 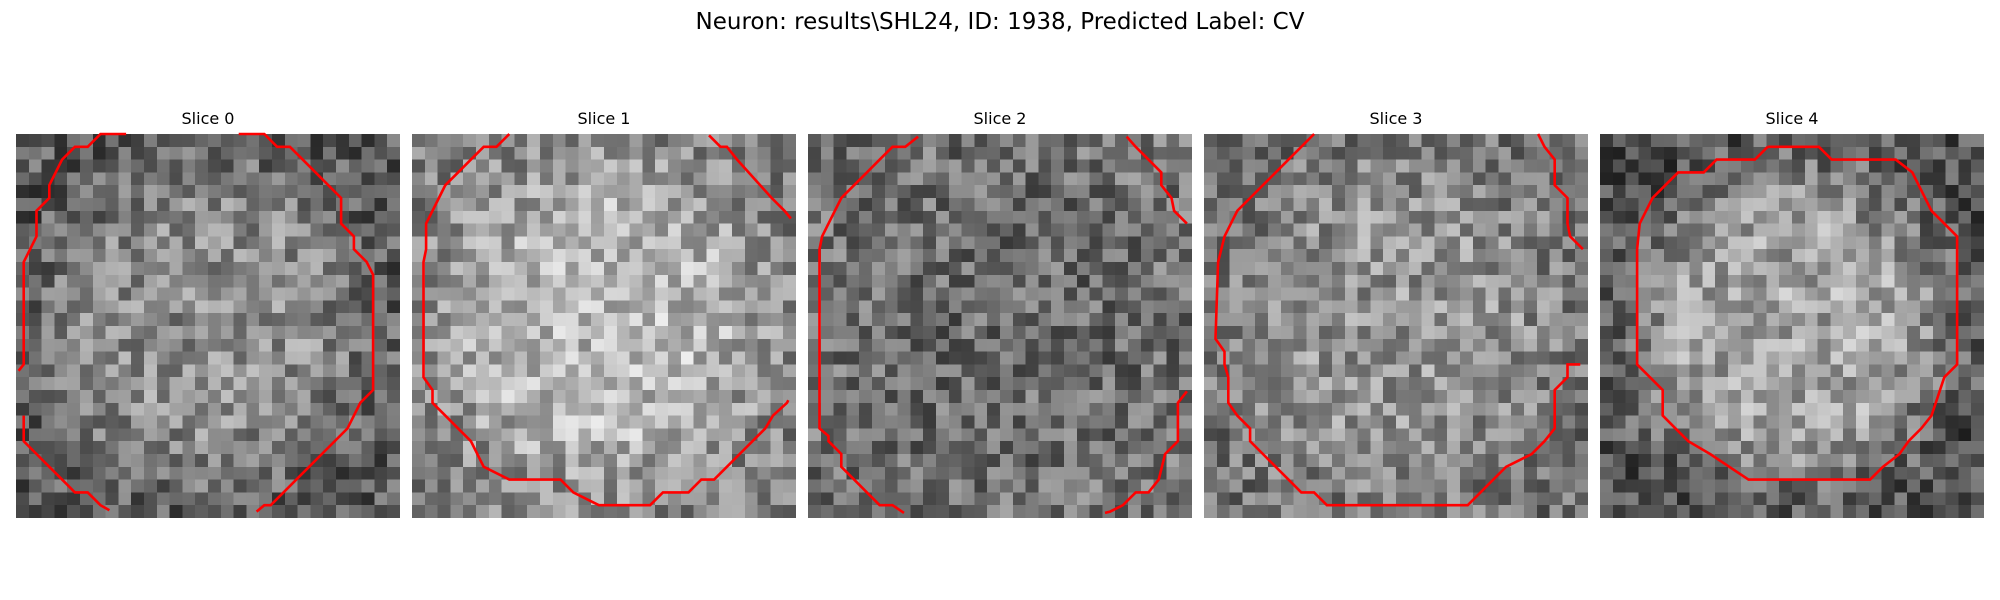 I want to click on slice-1-contour-overlay, so click(x=604, y=326).